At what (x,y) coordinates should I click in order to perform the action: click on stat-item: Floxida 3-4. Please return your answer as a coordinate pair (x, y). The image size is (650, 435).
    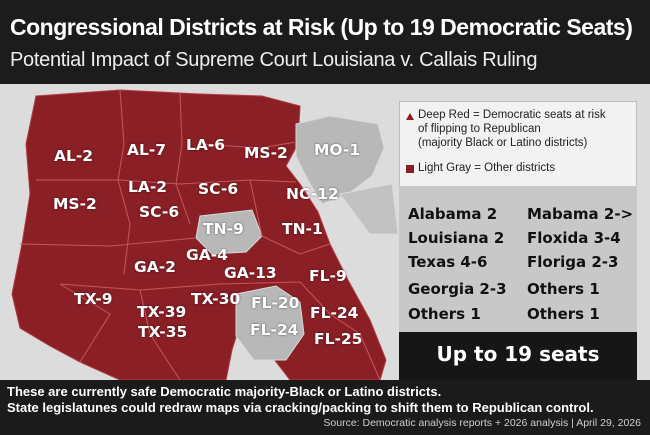
    Looking at the image, I should click on (574, 238).